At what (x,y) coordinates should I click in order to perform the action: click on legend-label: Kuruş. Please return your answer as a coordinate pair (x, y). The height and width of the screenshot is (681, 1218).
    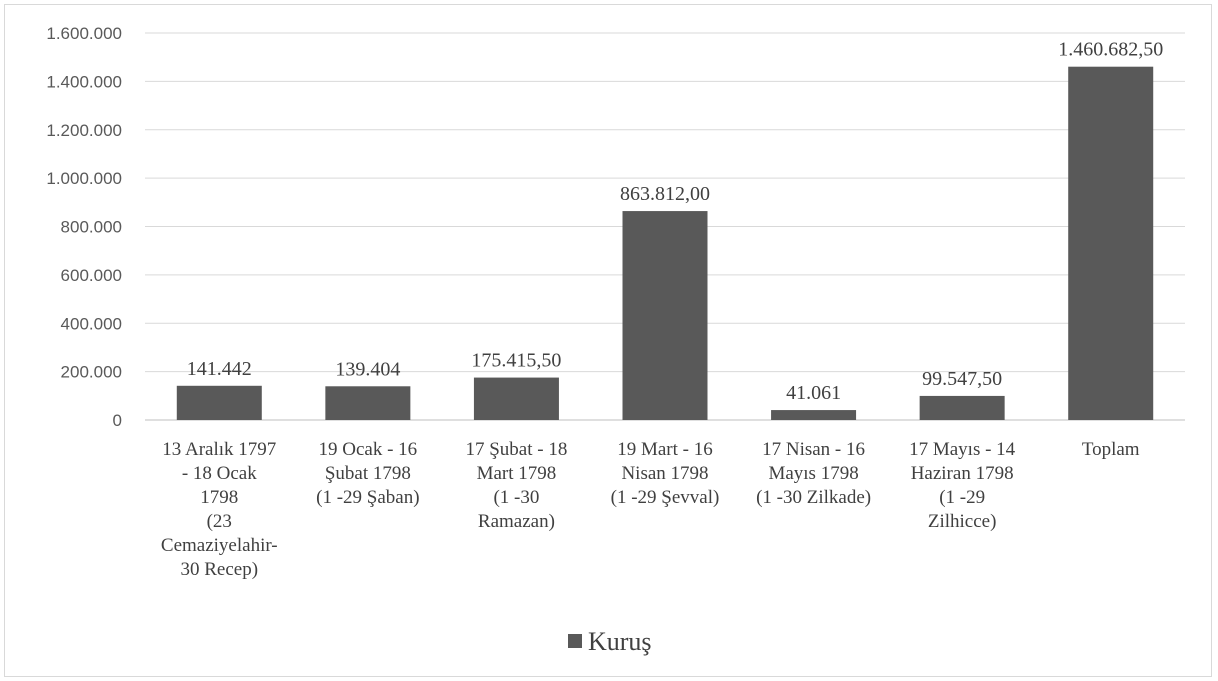
    Looking at the image, I should click on (620, 641).